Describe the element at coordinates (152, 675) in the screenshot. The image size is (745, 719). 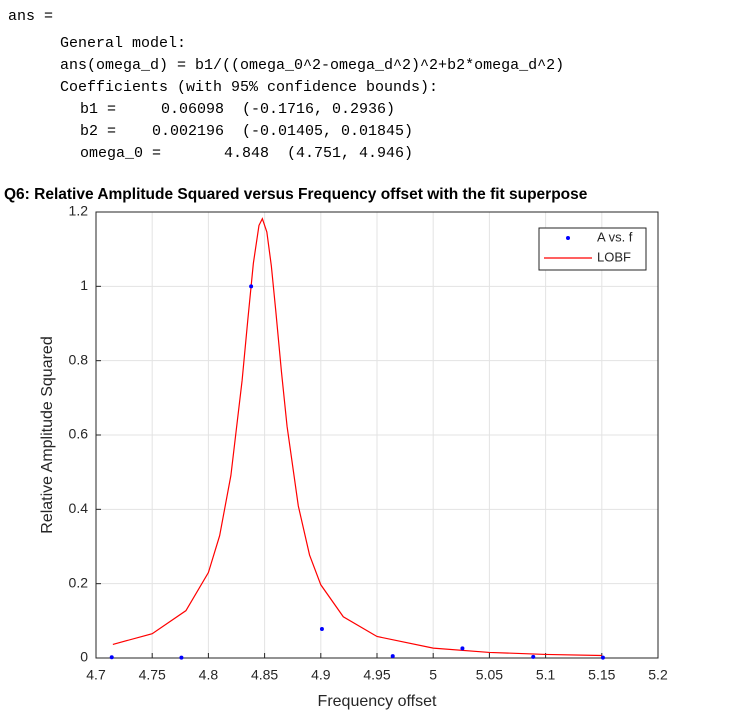
I see `x-tick-label: 4.75` at that location.